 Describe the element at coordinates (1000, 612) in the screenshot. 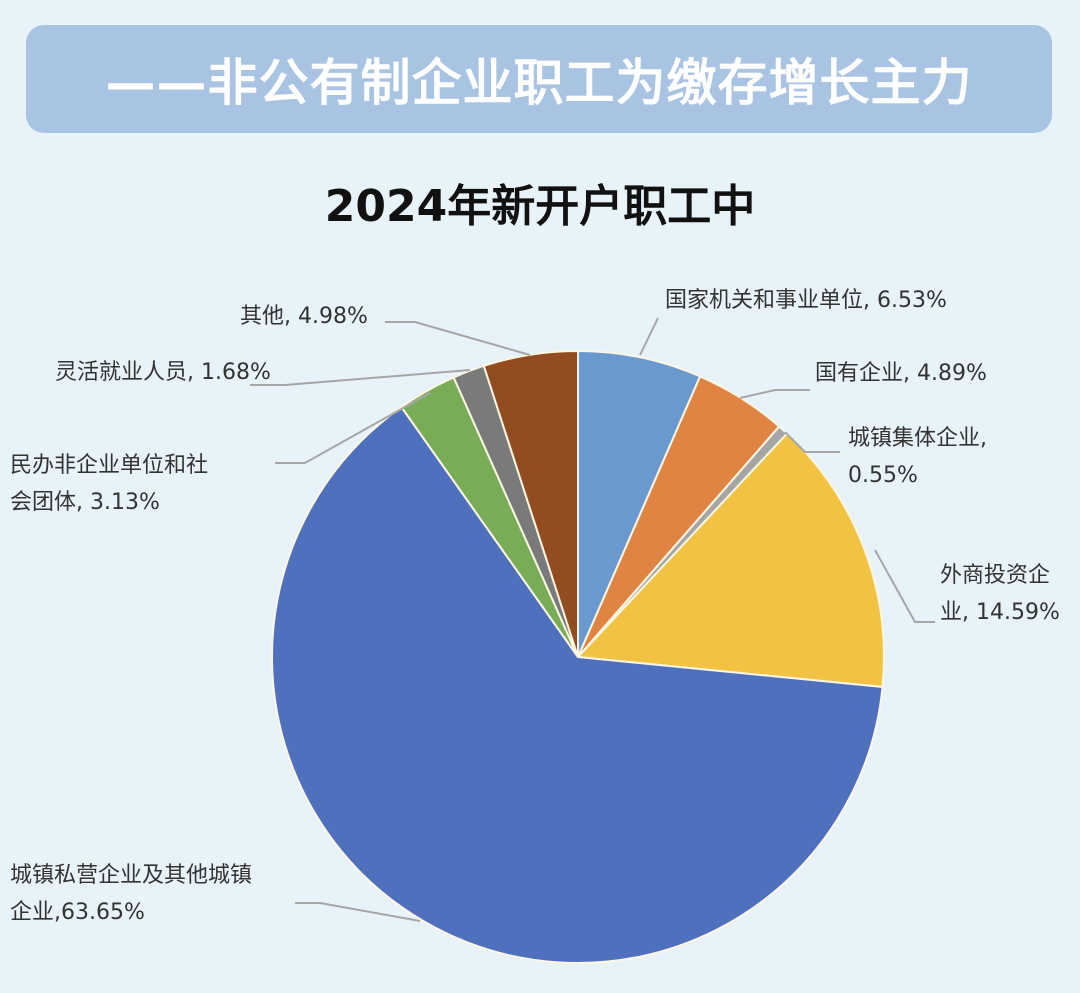

I see `slice-label: 业, 14.59%` at that location.